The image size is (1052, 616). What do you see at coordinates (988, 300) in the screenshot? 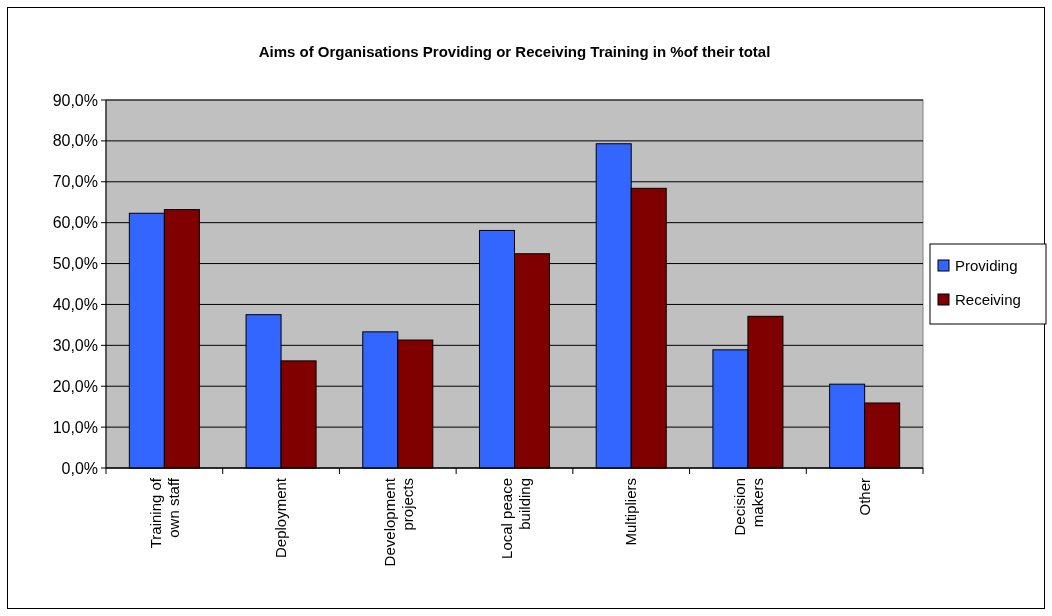
I see `legend-label: Receiving` at bounding box center [988, 300].